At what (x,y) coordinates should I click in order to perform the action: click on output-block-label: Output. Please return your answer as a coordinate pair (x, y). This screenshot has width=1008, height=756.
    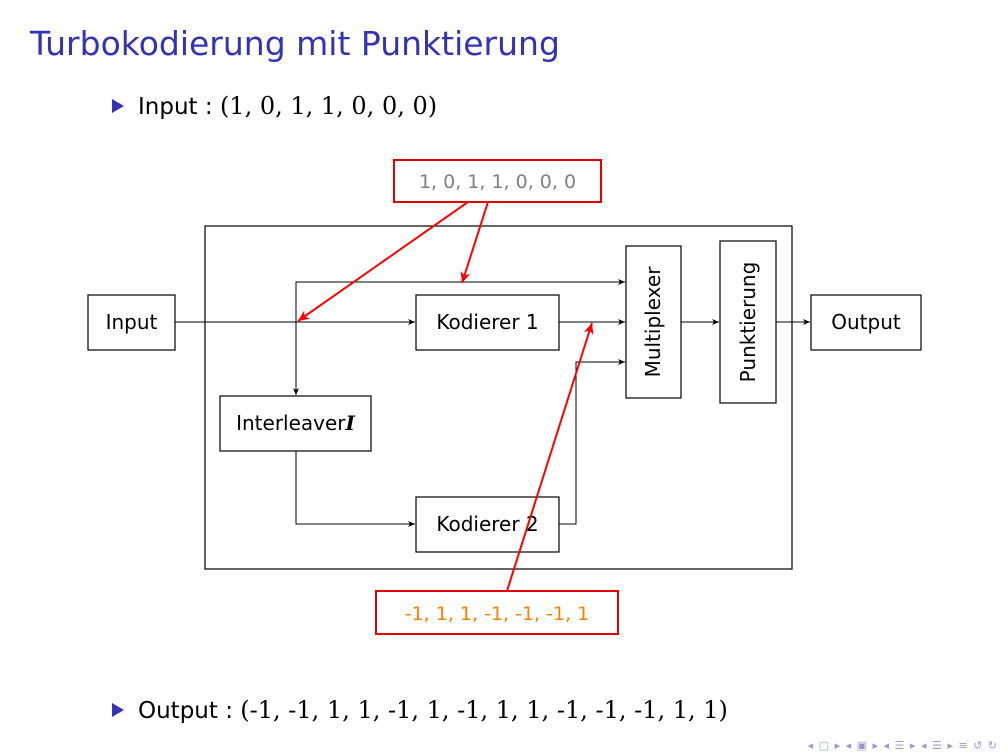
    Looking at the image, I should click on (866, 322).